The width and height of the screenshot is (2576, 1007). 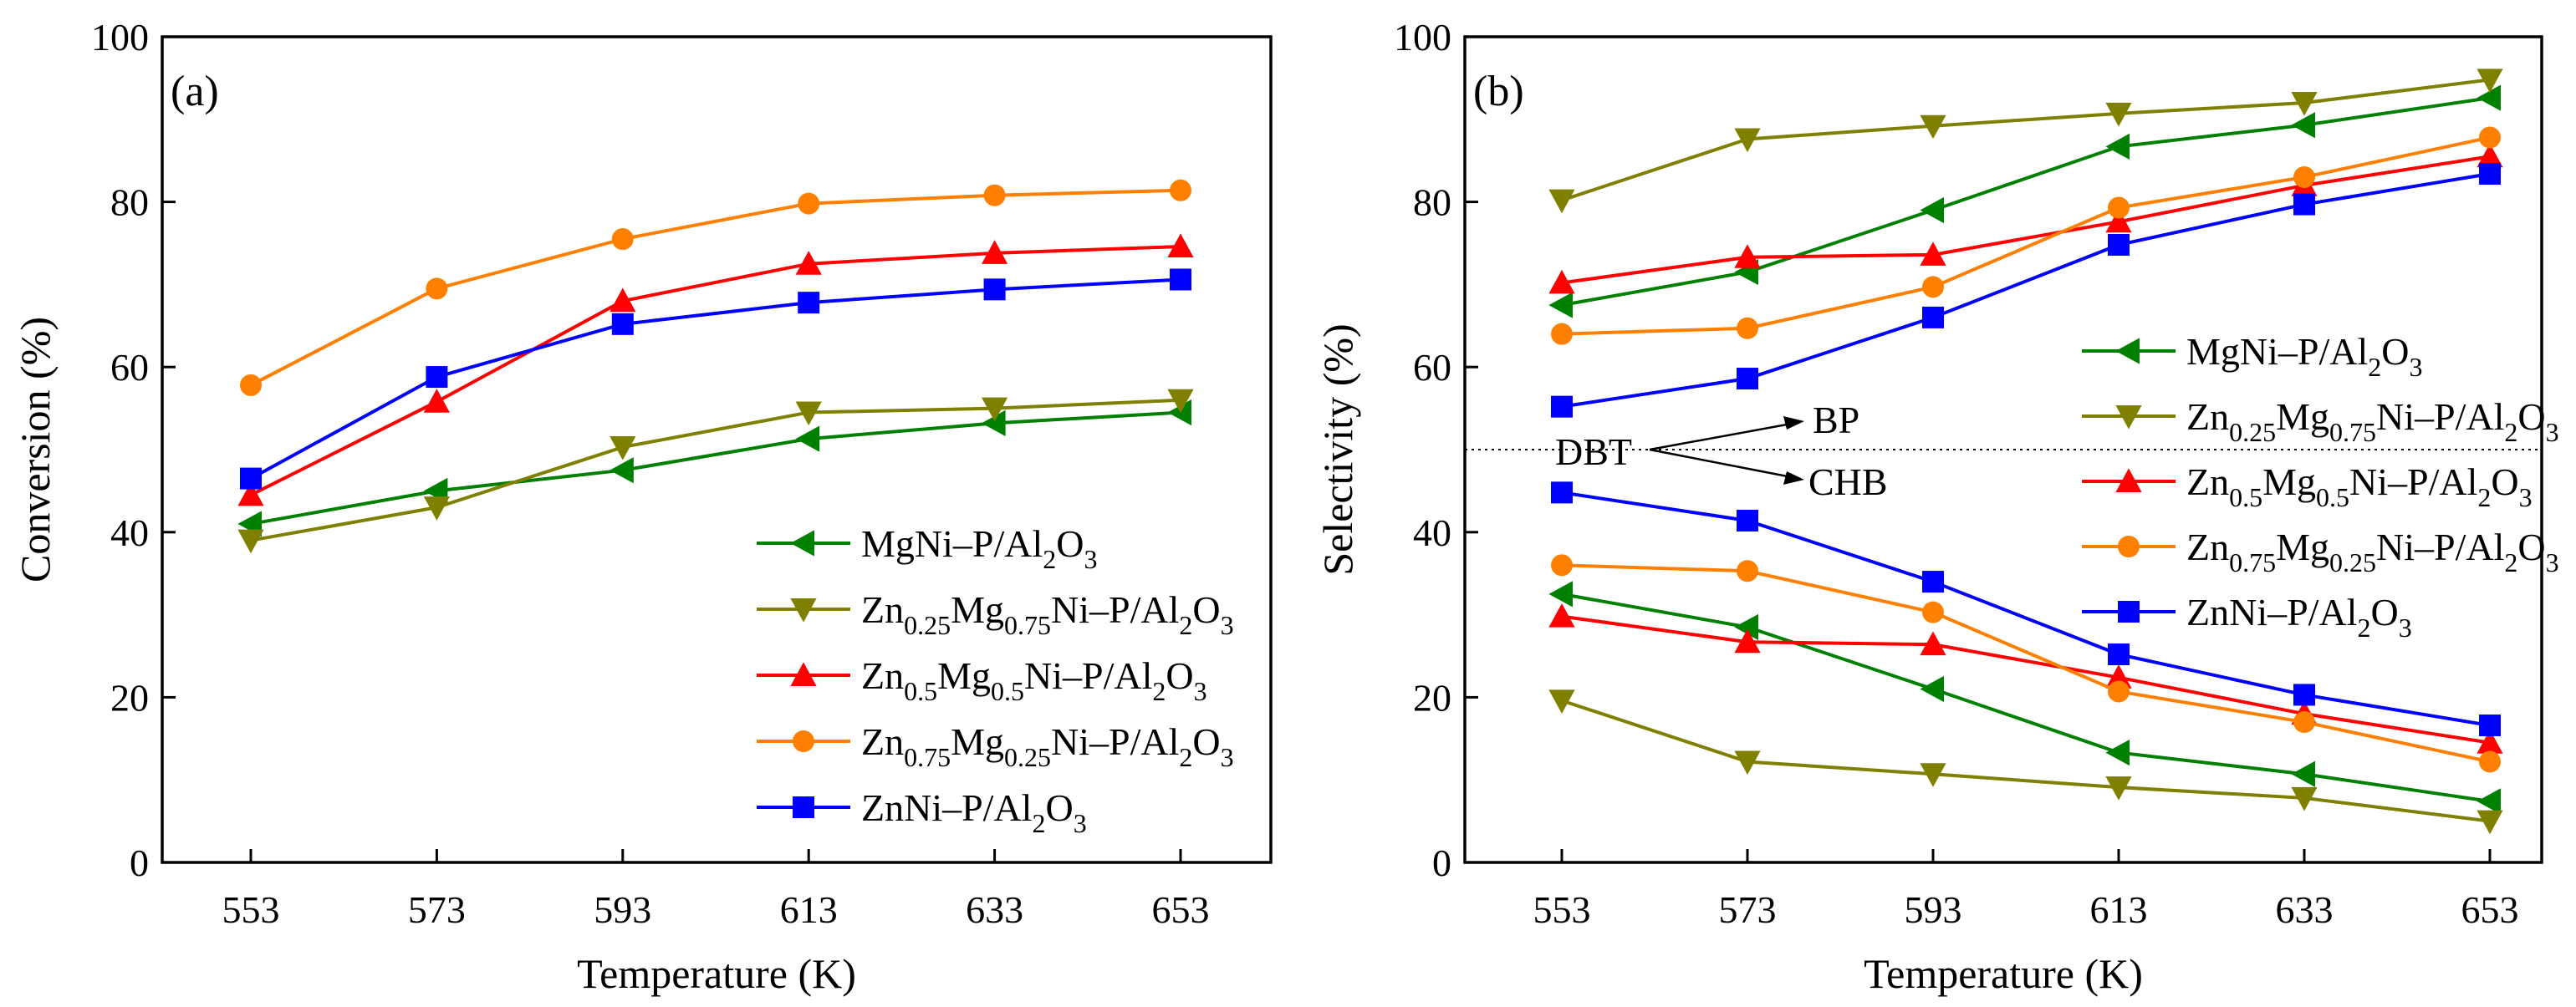 What do you see at coordinates (1423, 37) in the screenshot?
I see `y-tick-label: 100` at bounding box center [1423, 37].